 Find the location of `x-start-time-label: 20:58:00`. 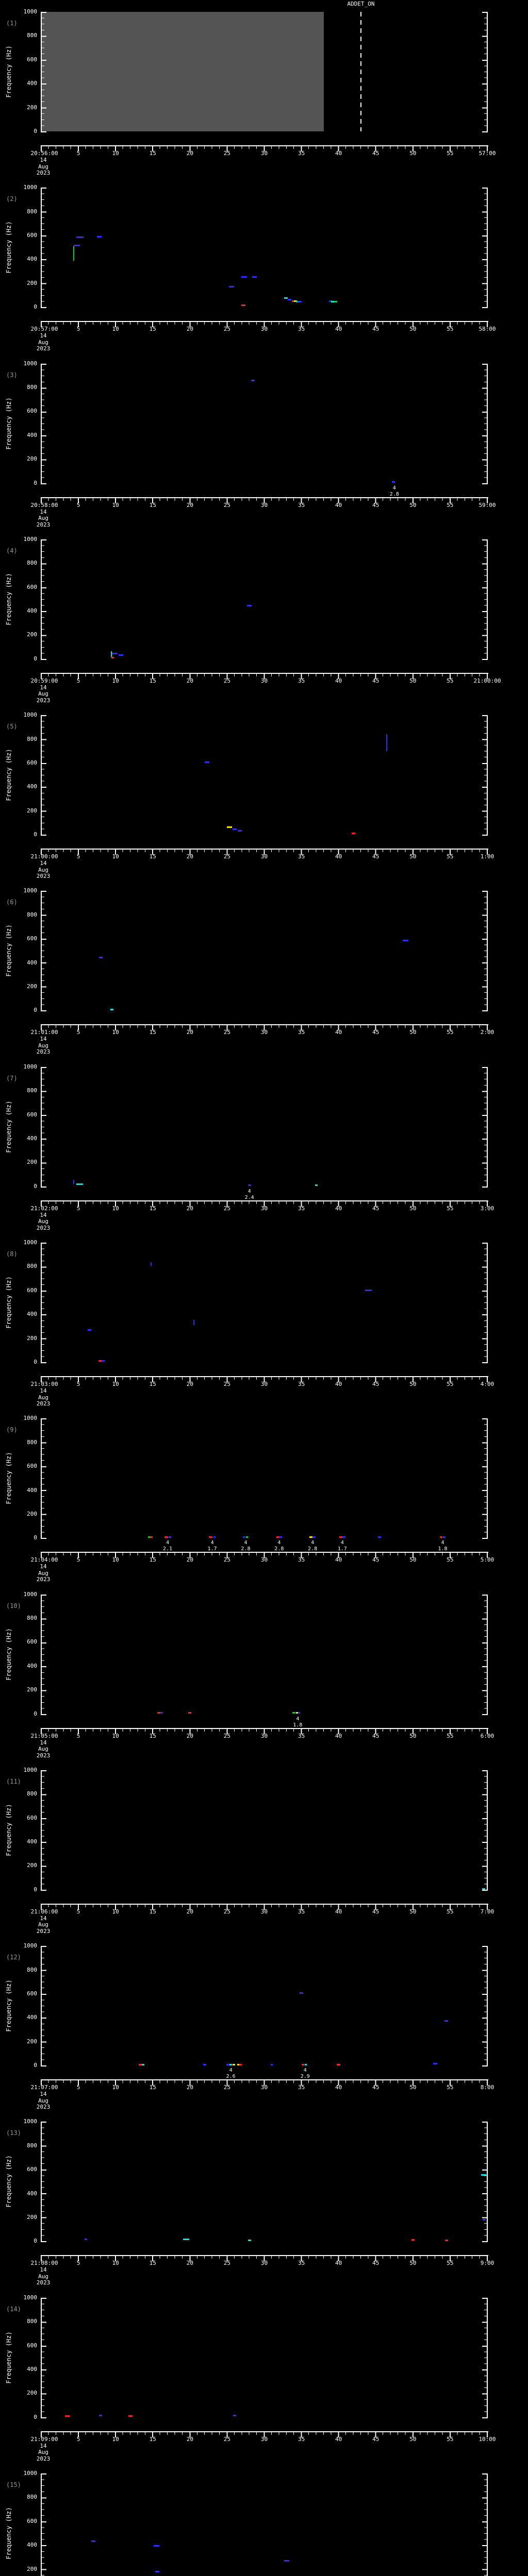

x-start-time-label: 20:58:00 is located at coordinates (44, 505).